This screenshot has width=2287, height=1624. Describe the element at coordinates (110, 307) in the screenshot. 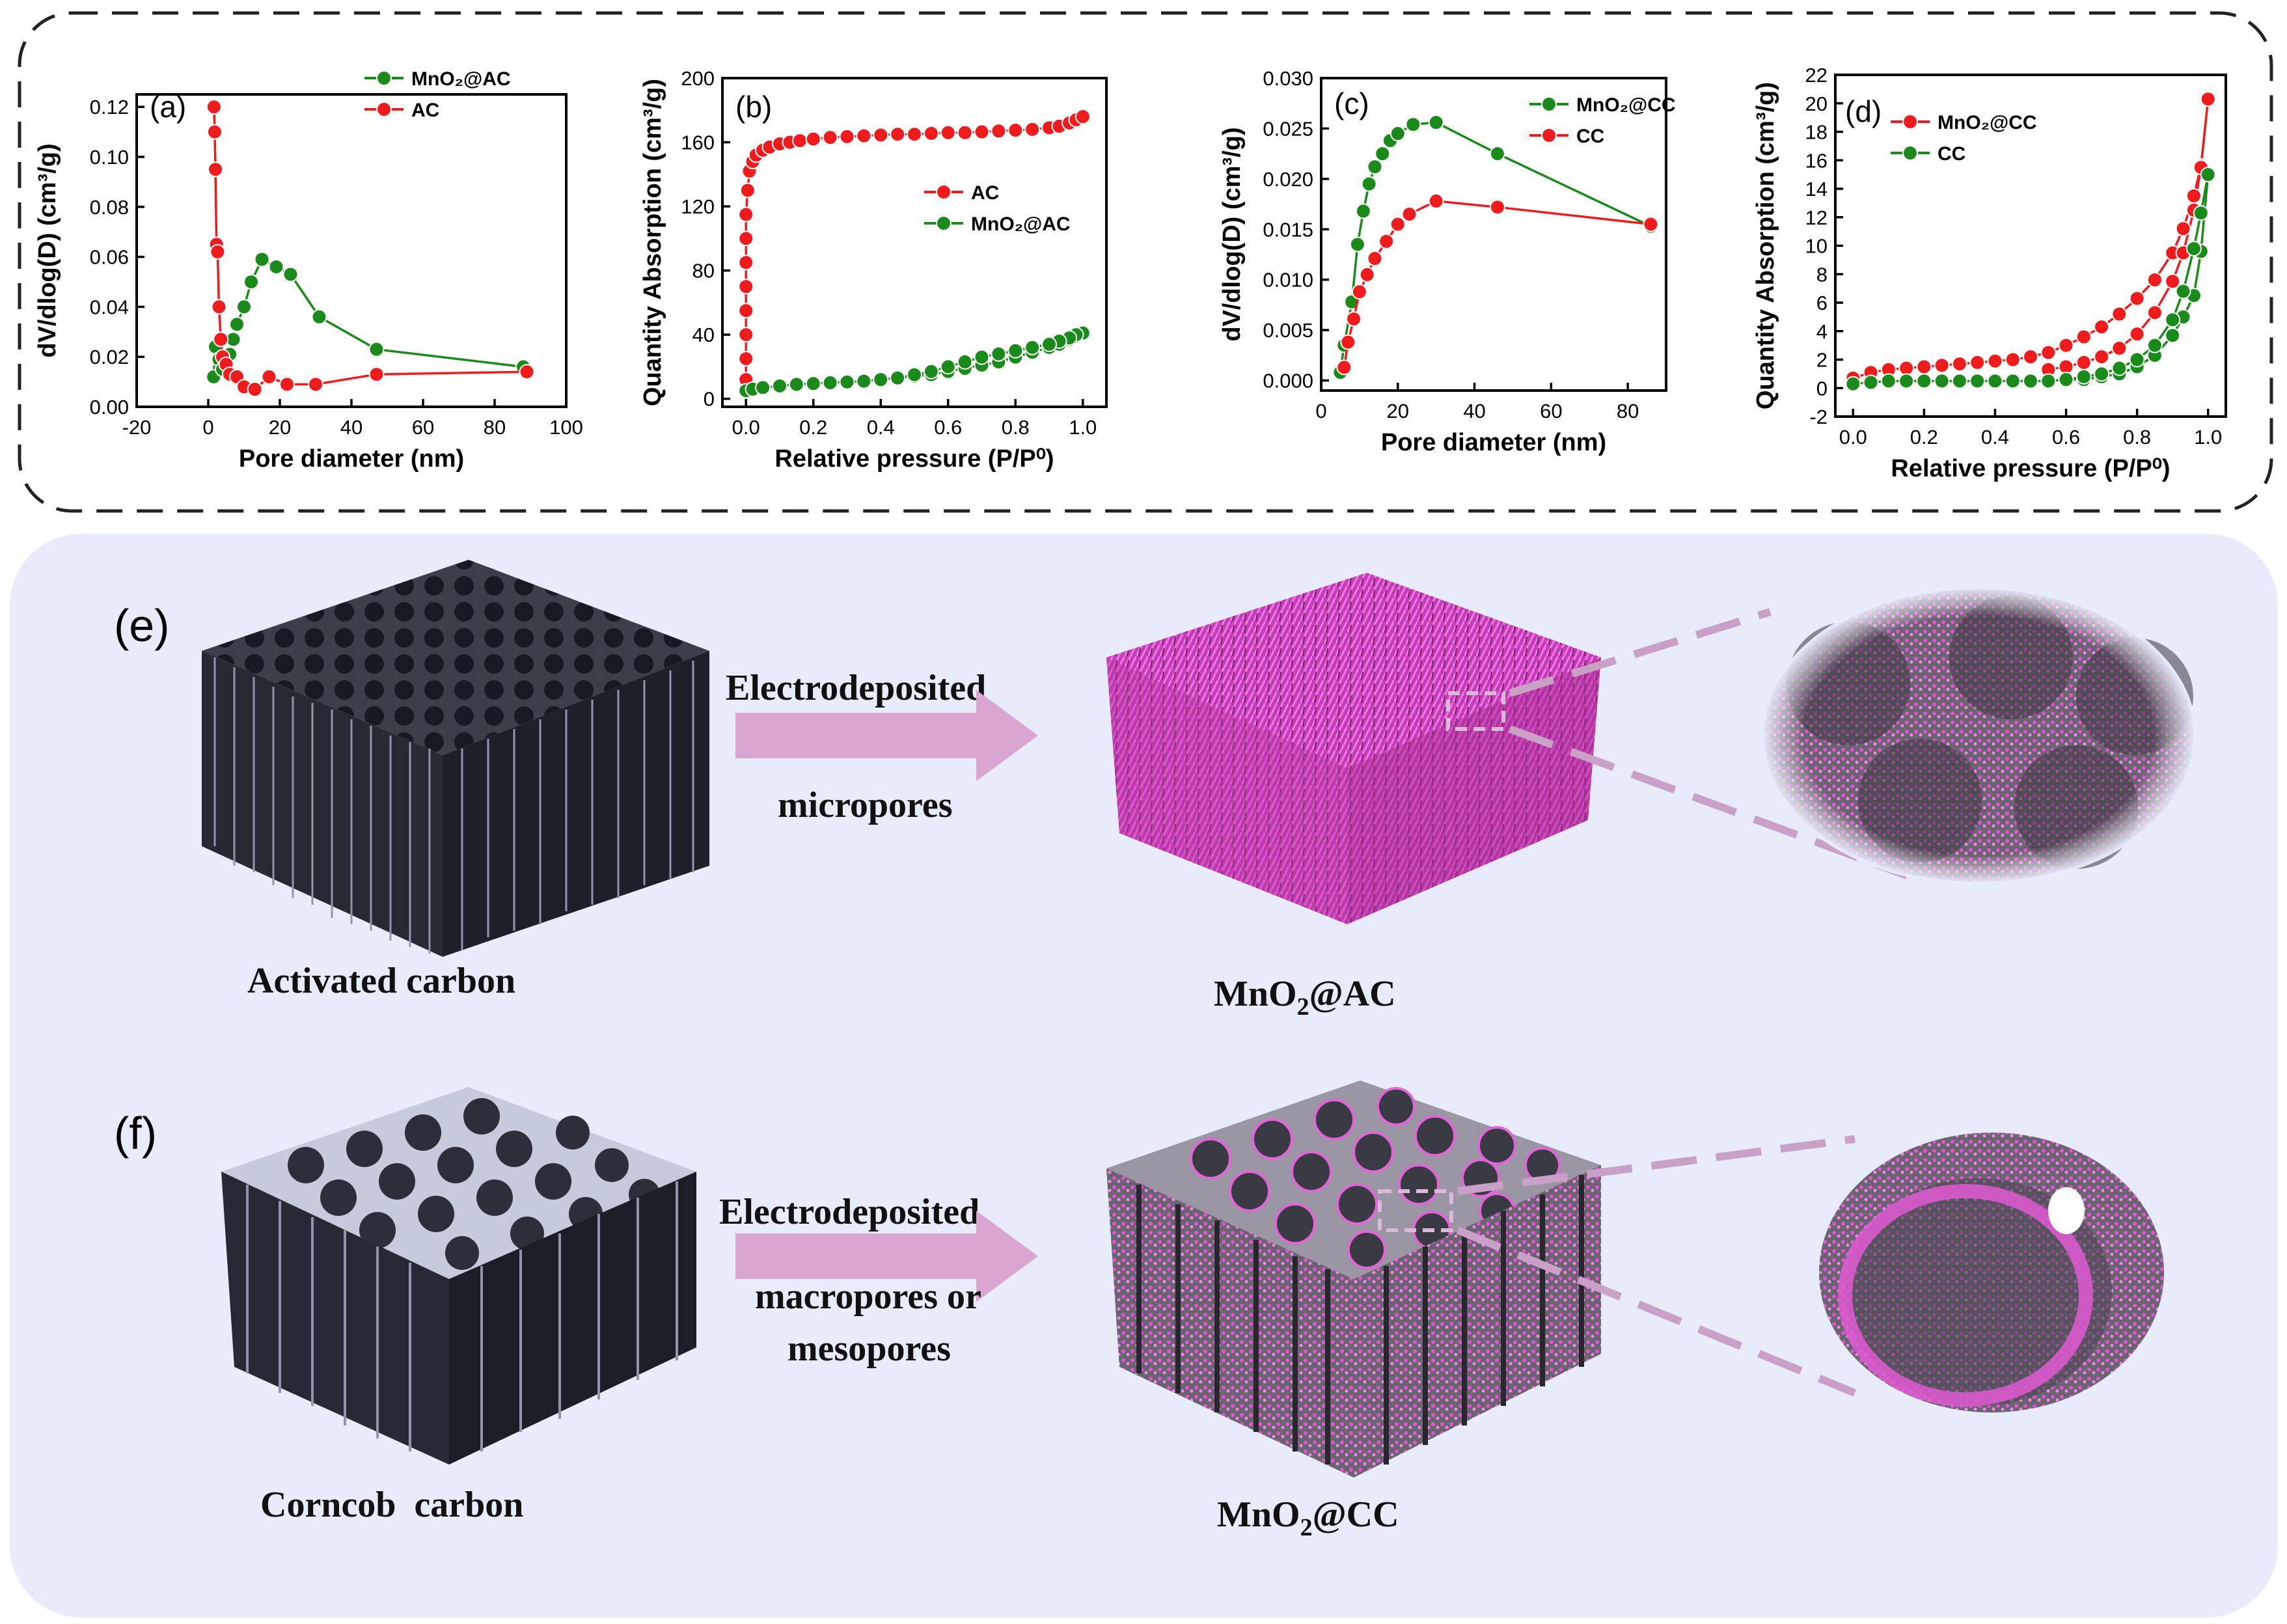

I see `y-tick-label-a: 0.04` at that location.